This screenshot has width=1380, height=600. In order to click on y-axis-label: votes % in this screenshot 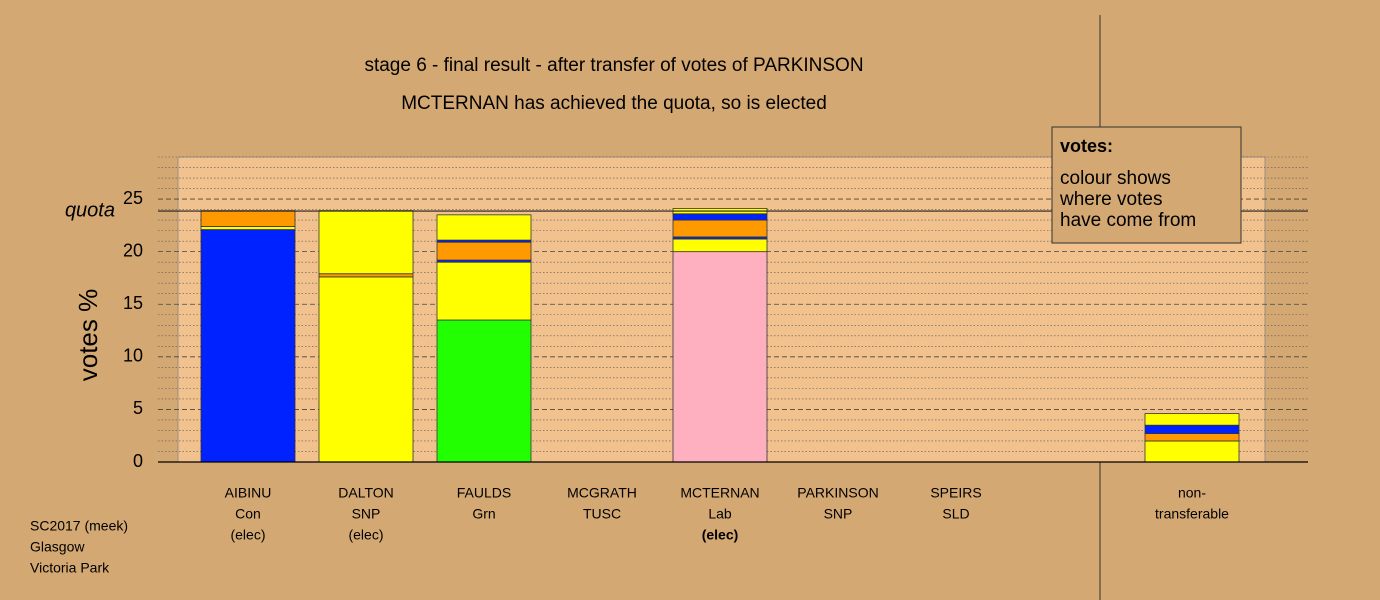, I will do `click(88, 335)`.